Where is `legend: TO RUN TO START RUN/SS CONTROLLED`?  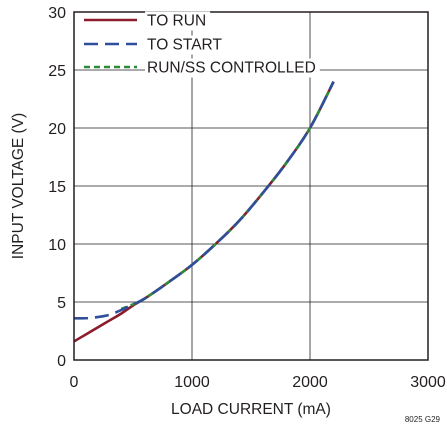
legend: TO RUN TO START RUN/SS CONTROLLED is located at coordinates (202, 44).